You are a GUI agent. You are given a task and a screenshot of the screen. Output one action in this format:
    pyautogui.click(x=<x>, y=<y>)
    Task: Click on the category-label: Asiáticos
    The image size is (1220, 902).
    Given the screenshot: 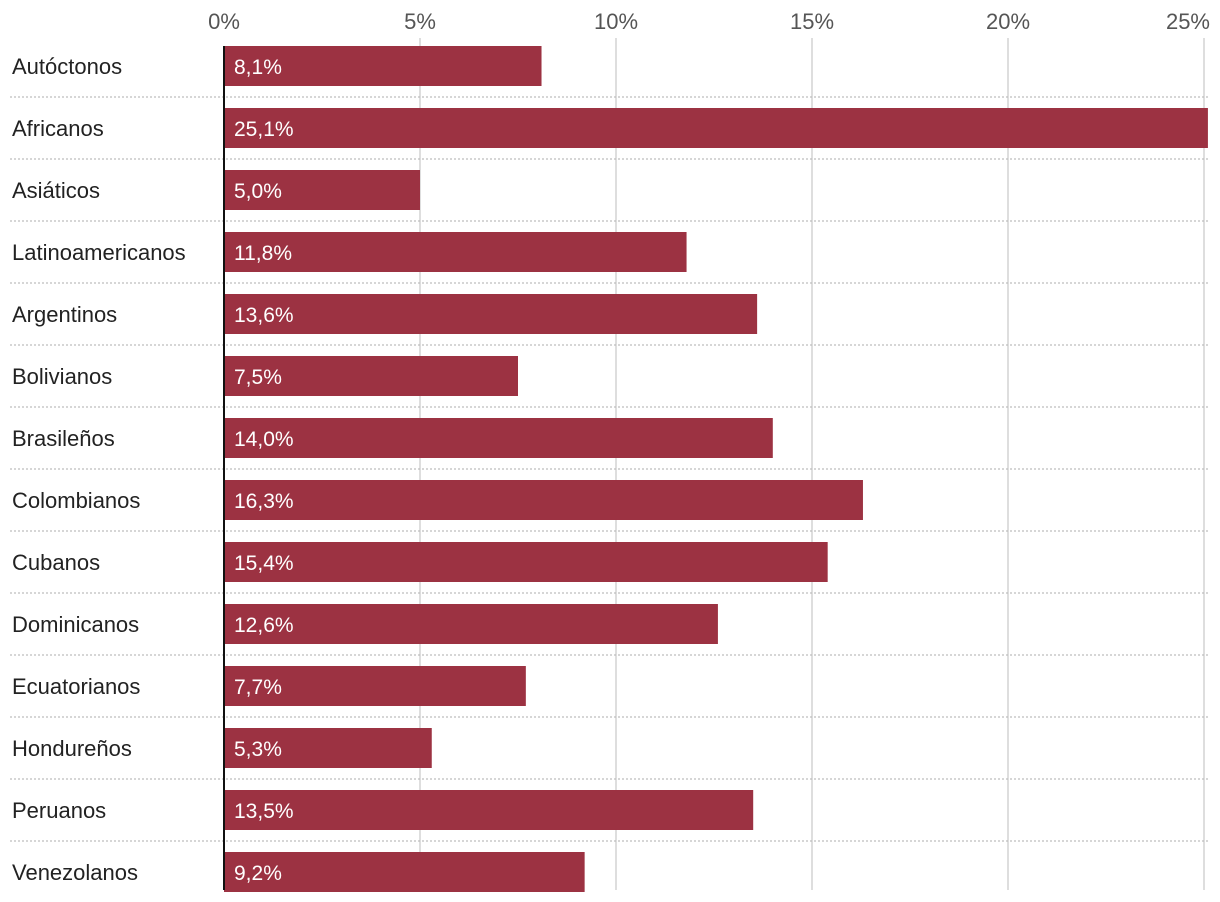 What is the action you would take?
    pyautogui.click(x=56, y=190)
    